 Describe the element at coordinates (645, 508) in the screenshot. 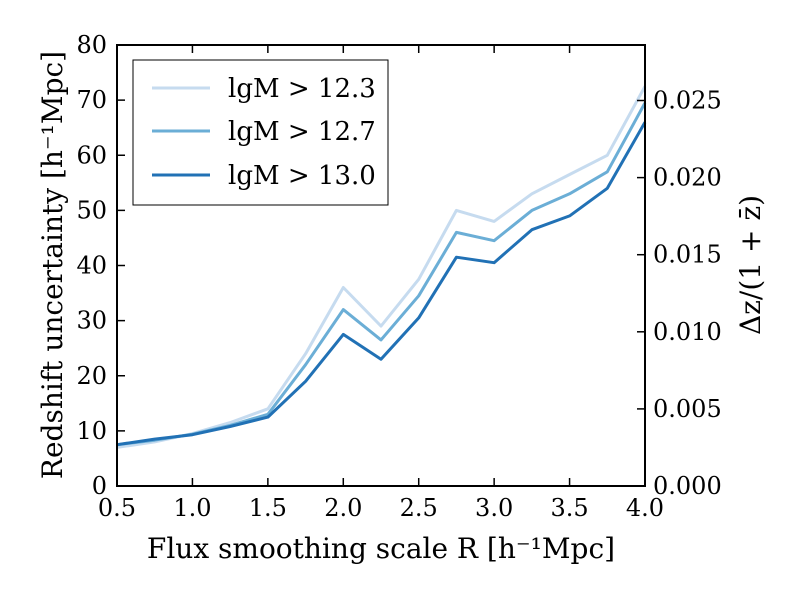

I see `x-tick-label: 4.0` at that location.